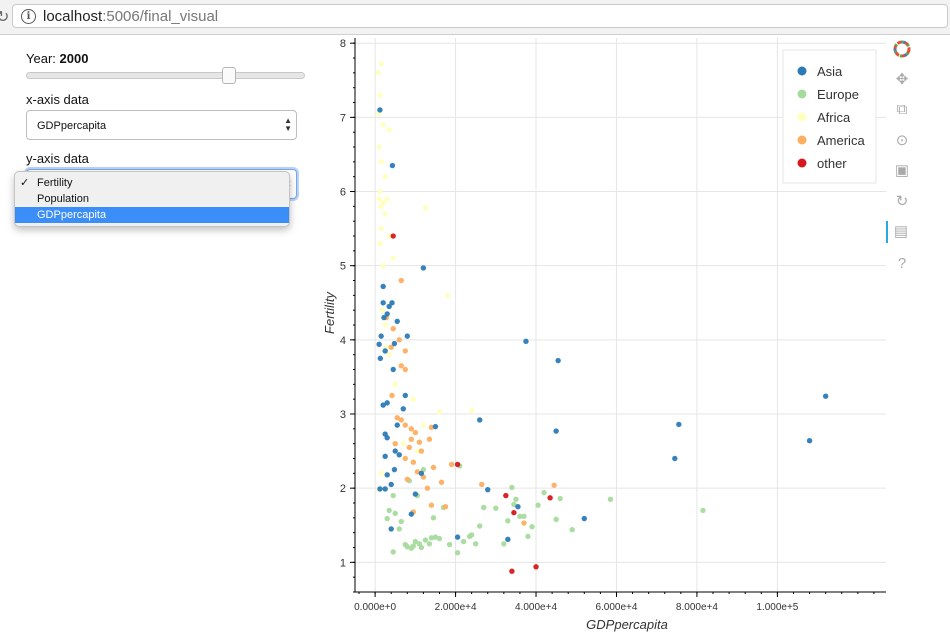  Describe the element at coordinates (229, 75) in the screenshot. I see `year-slider-handle` at that location.